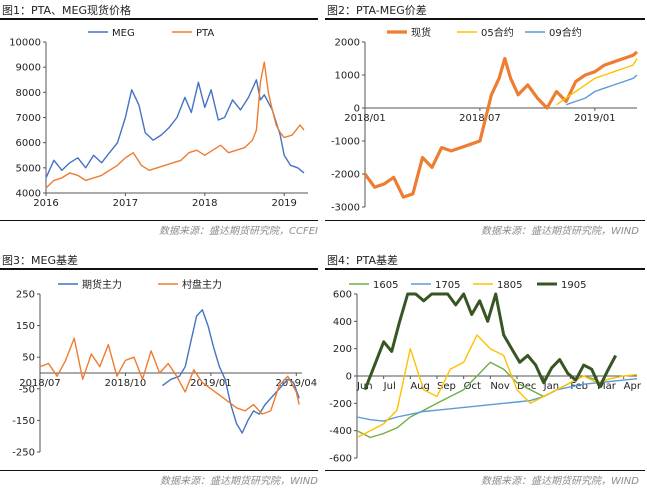  I want to click on x-tick-label: Apr, so click(633, 386).